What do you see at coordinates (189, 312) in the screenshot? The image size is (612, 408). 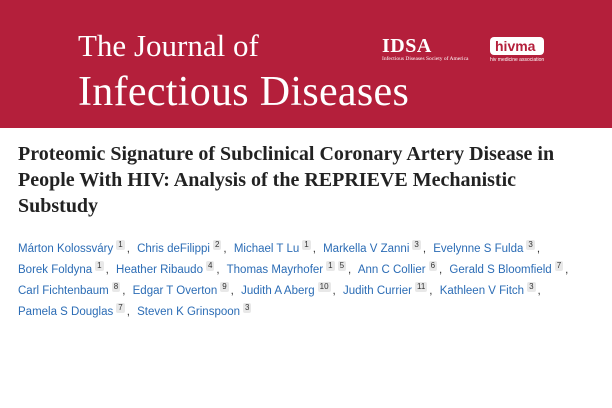 I see `author-name: Steven K Grinspoon` at bounding box center [189, 312].